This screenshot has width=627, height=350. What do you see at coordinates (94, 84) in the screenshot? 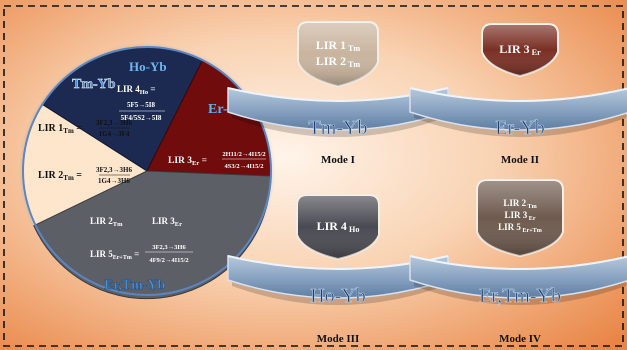
I see `tm-yb-title: Tm-Yb` at bounding box center [94, 84].